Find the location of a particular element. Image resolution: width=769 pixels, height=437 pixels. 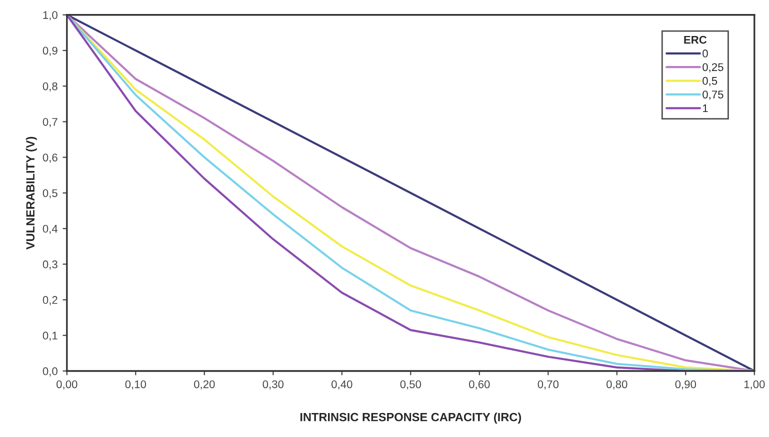

x-axis-title: INTRINSIC RESPONSE CAPACITY (IRC) is located at coordinates (411, 418).